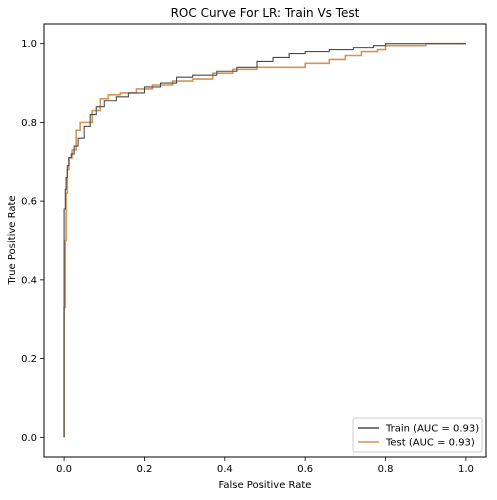  I want to click on y-tick-label: 1.0, so click(29, 44).